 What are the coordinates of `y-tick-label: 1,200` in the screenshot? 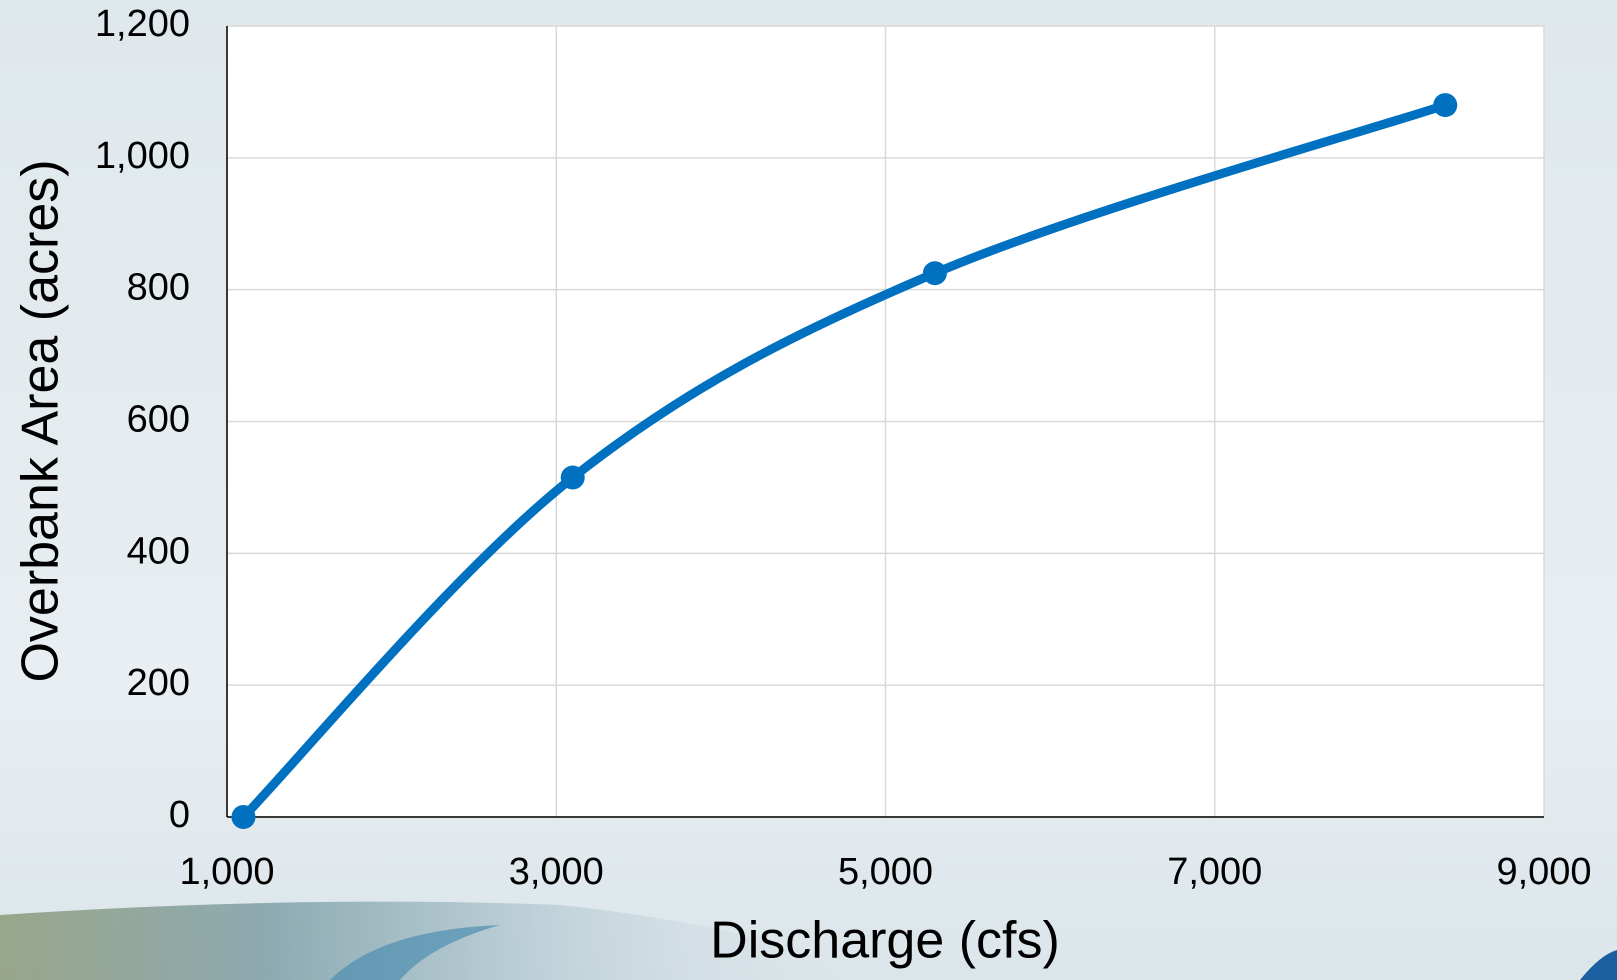 It's located at (142, 24).